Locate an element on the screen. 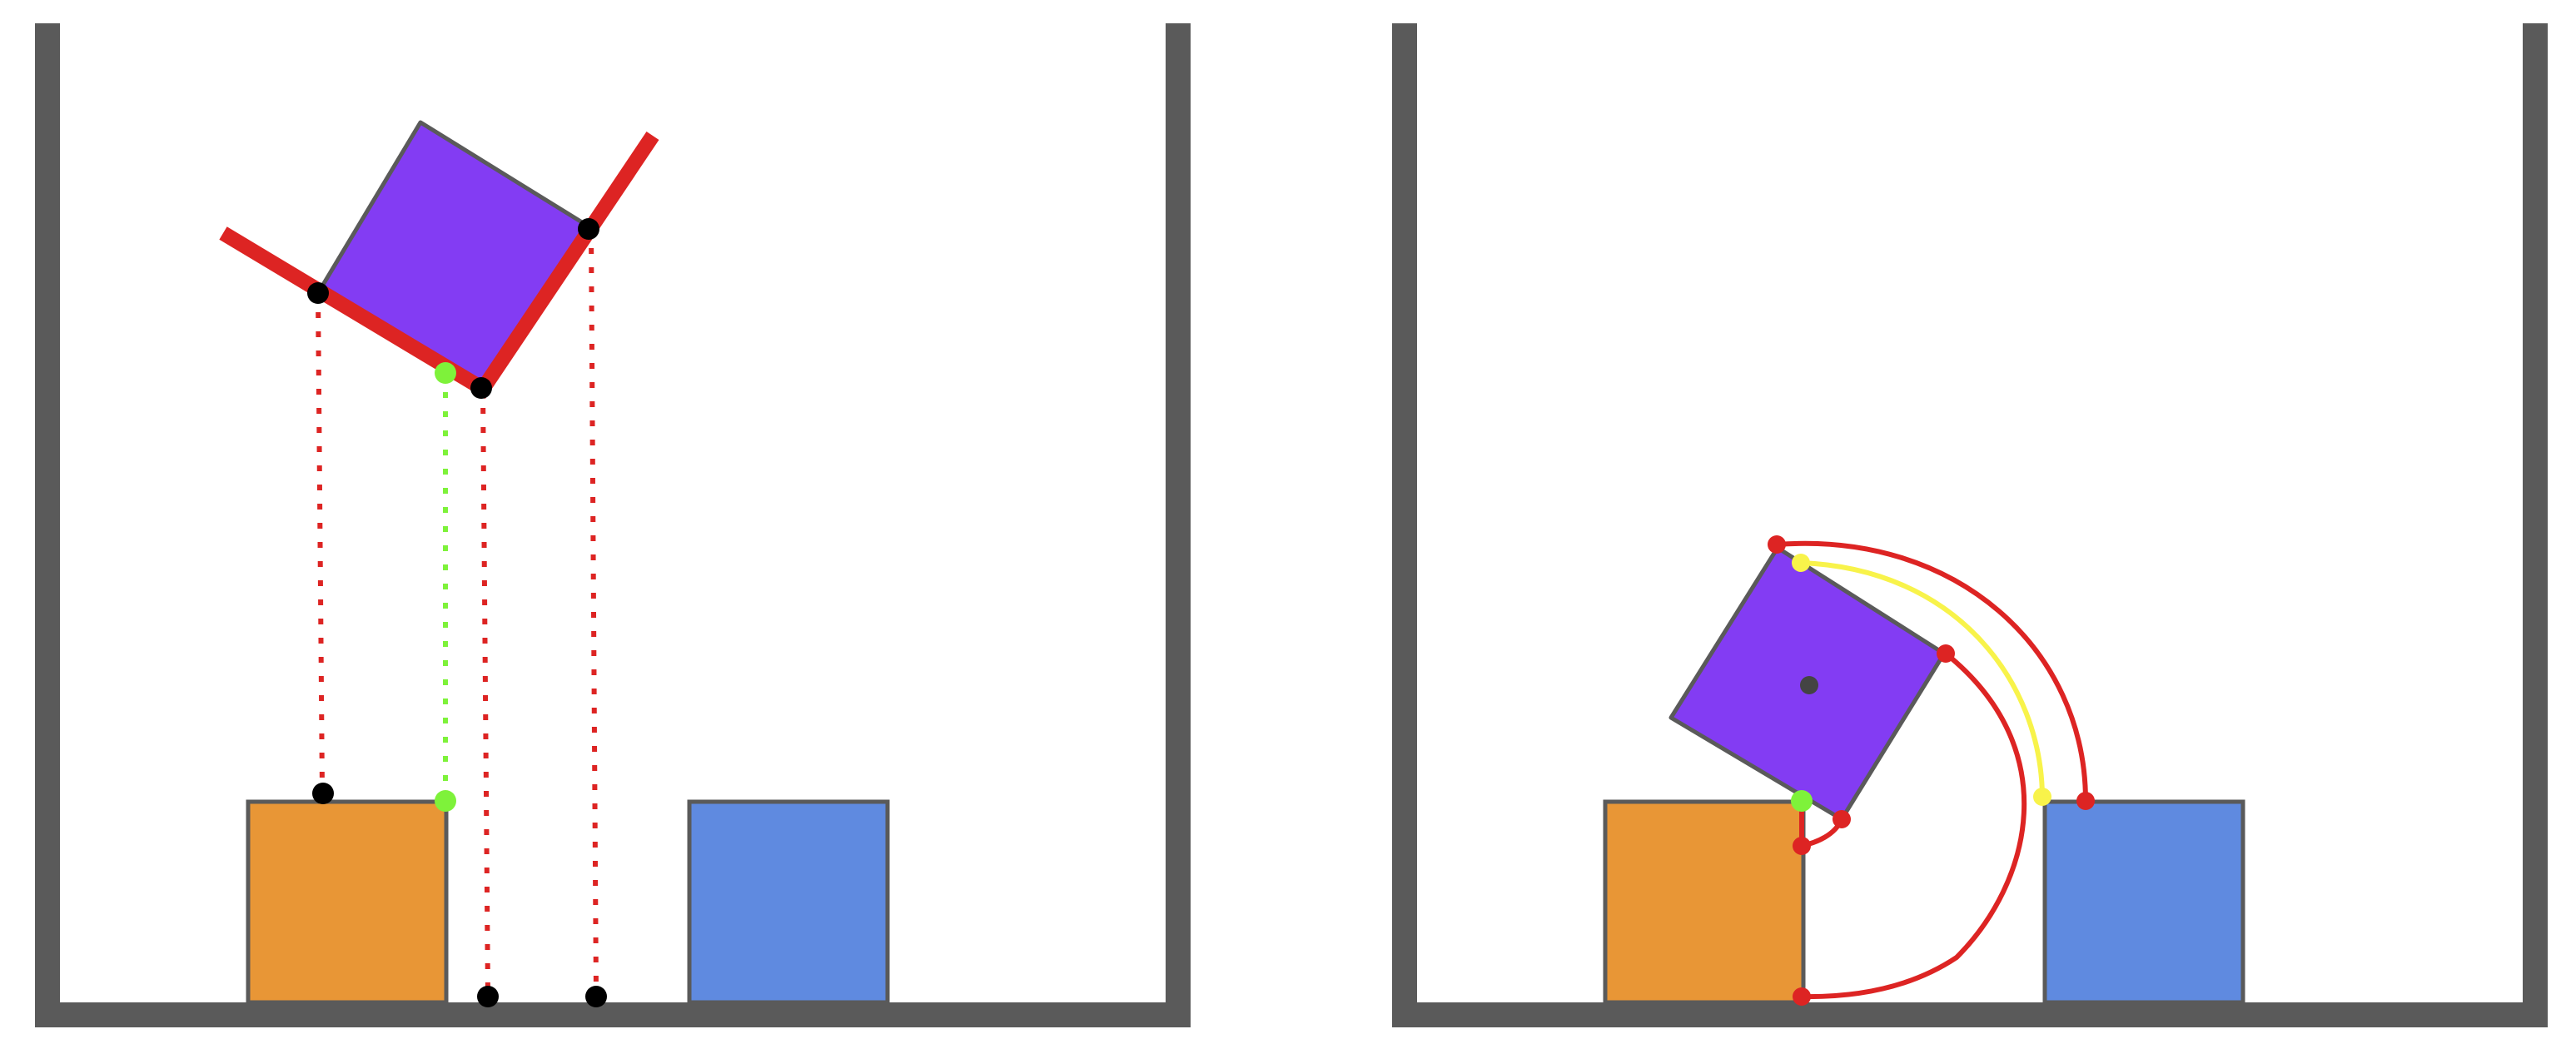  left-container-floor is located at coordinates (613, 1014).